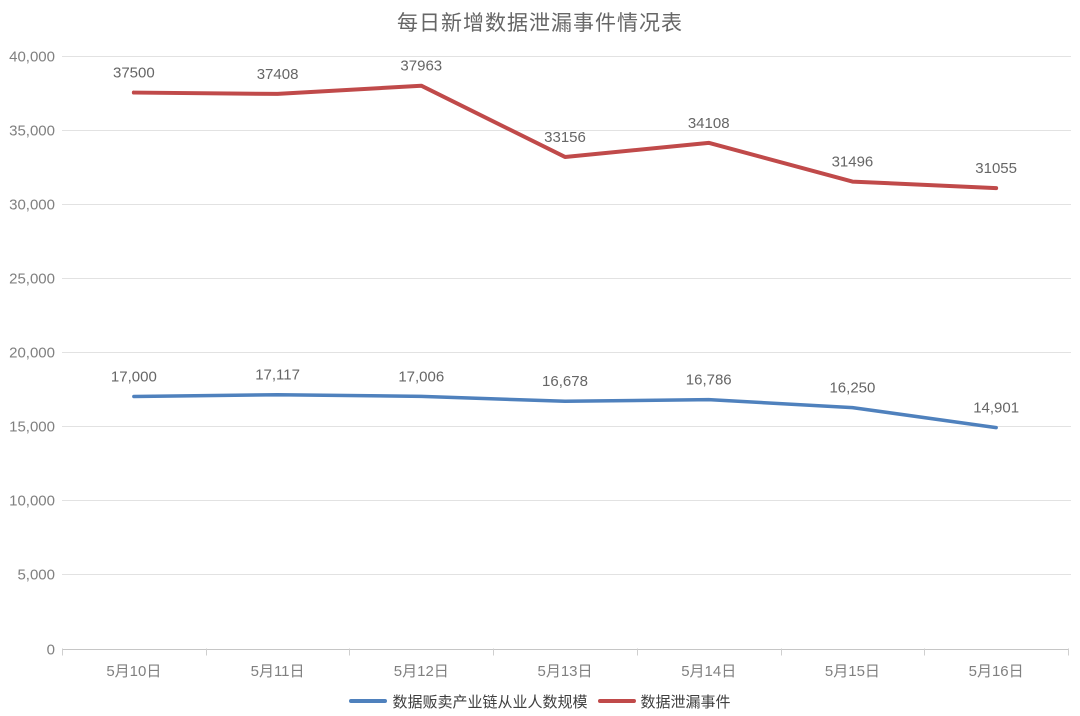  Describe the element at coordinates (32, 501) in the screenshot. I see `y-tick-label: 10,000` at that location.